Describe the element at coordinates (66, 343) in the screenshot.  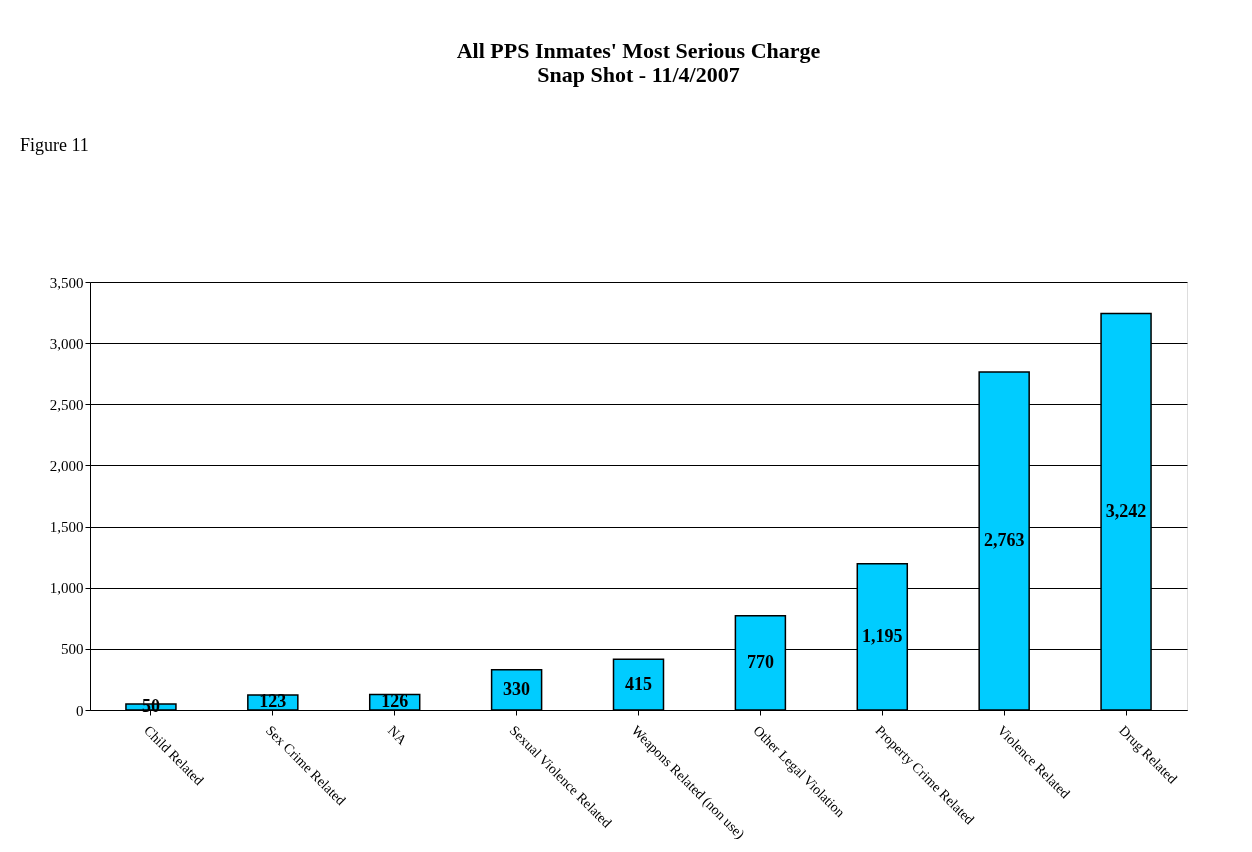
I see `y-tick-label: 3,000` at that location.